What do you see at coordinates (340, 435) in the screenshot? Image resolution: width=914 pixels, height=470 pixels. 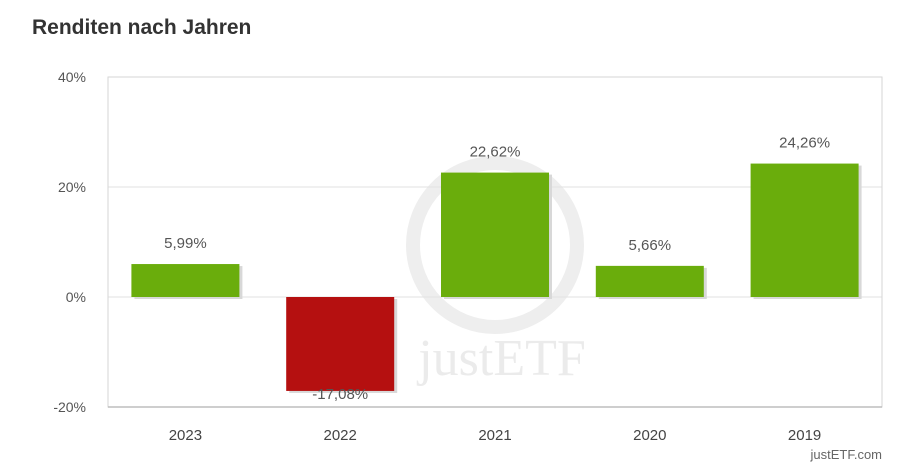 I see `x-tick-label: 2022` at bounding box center [340, 435].